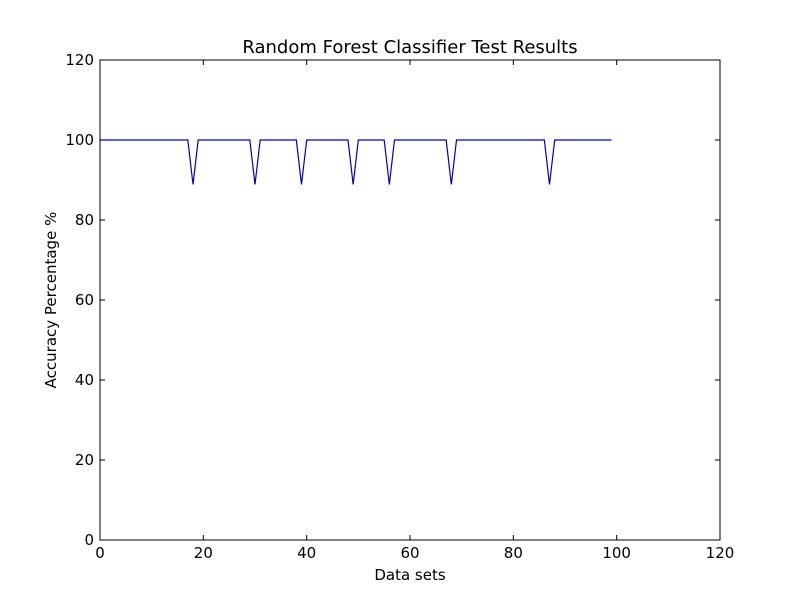  Describe the element at coordinates (51, 300) in the screenshot. I see `y-axis-label: Accuracy Percentage %` at that location.